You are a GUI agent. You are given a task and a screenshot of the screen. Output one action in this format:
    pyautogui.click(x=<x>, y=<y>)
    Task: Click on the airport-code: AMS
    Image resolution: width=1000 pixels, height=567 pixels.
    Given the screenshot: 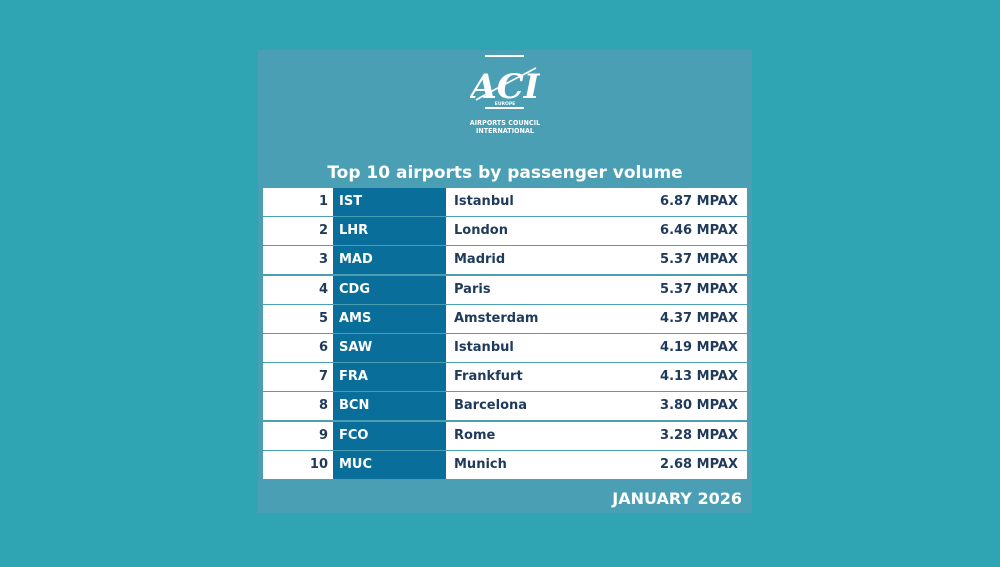 What is the action you would take?
    pyautogui.click(x=355, y=318)
    